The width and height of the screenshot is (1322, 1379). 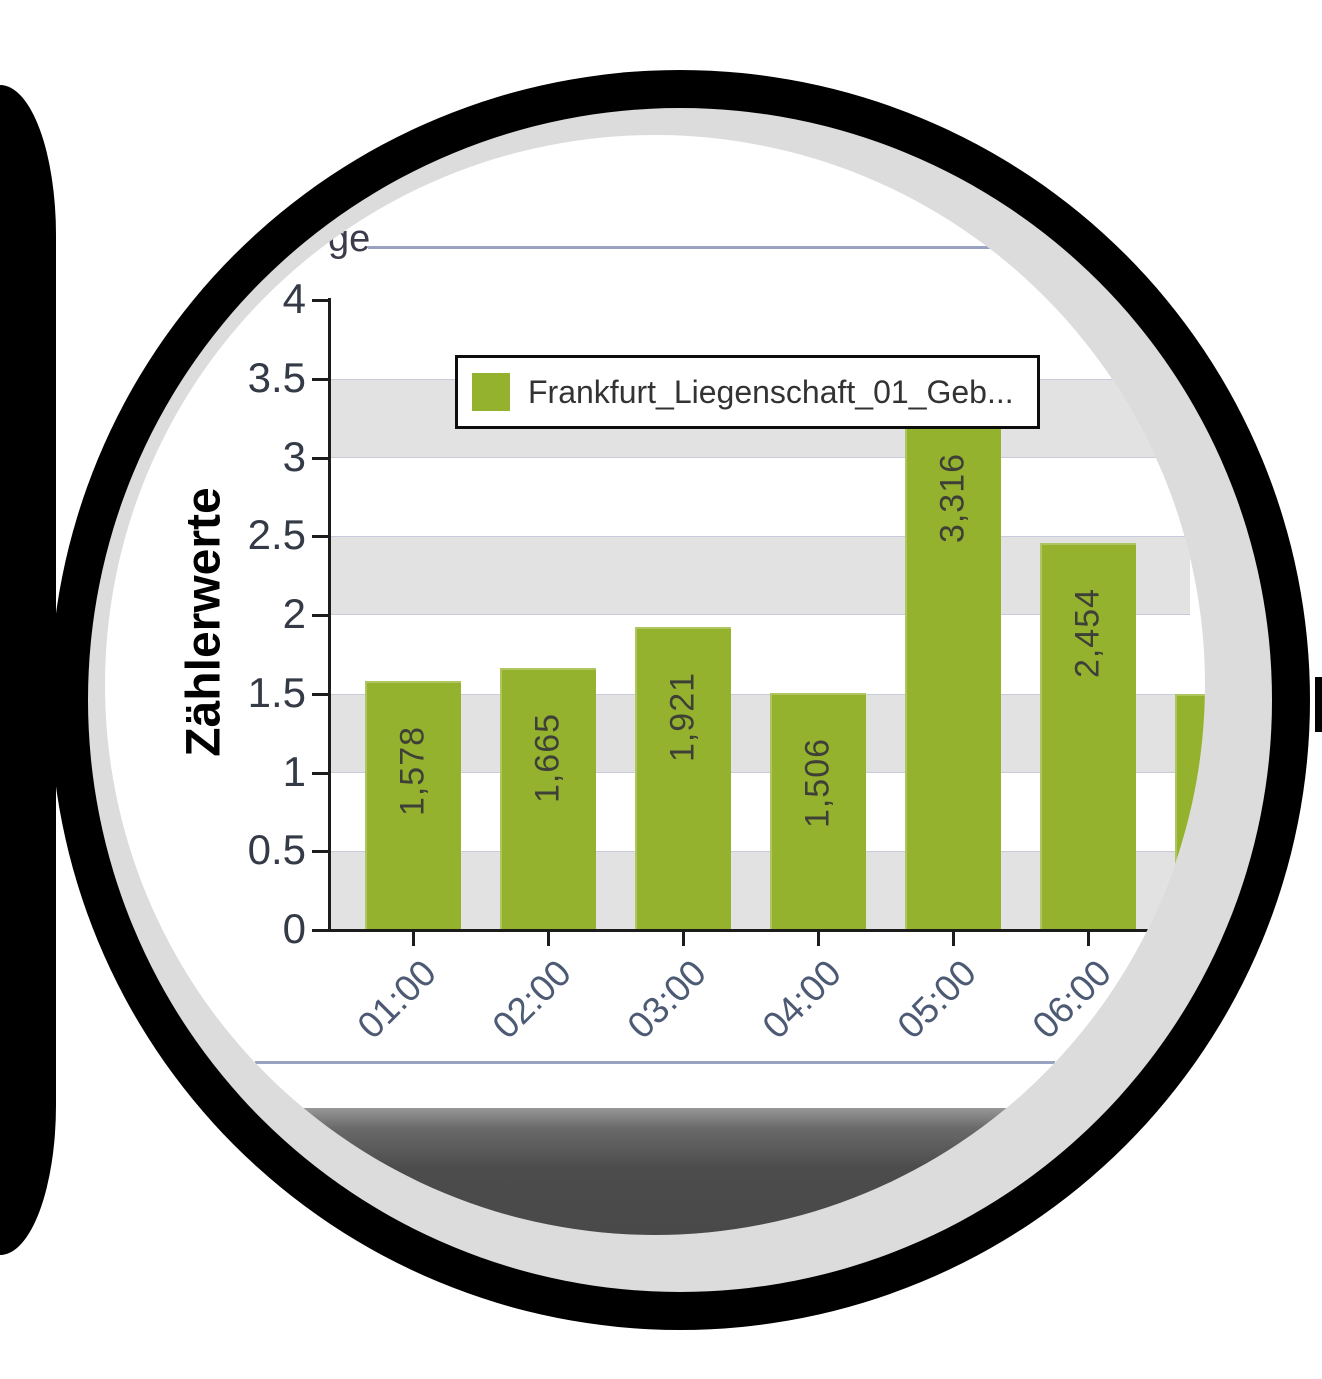 I want to click on legend-swatch-icon, so click(x=491, y=392).